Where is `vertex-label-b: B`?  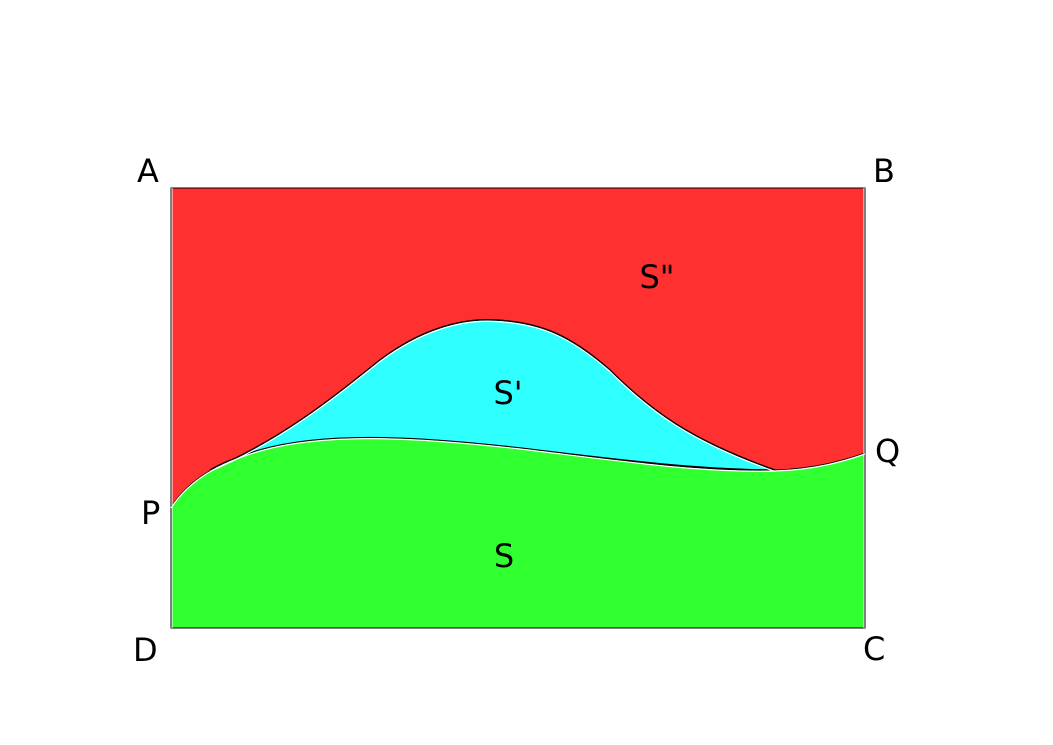 vertex-label-b: B is located at coordinates (884, 171).